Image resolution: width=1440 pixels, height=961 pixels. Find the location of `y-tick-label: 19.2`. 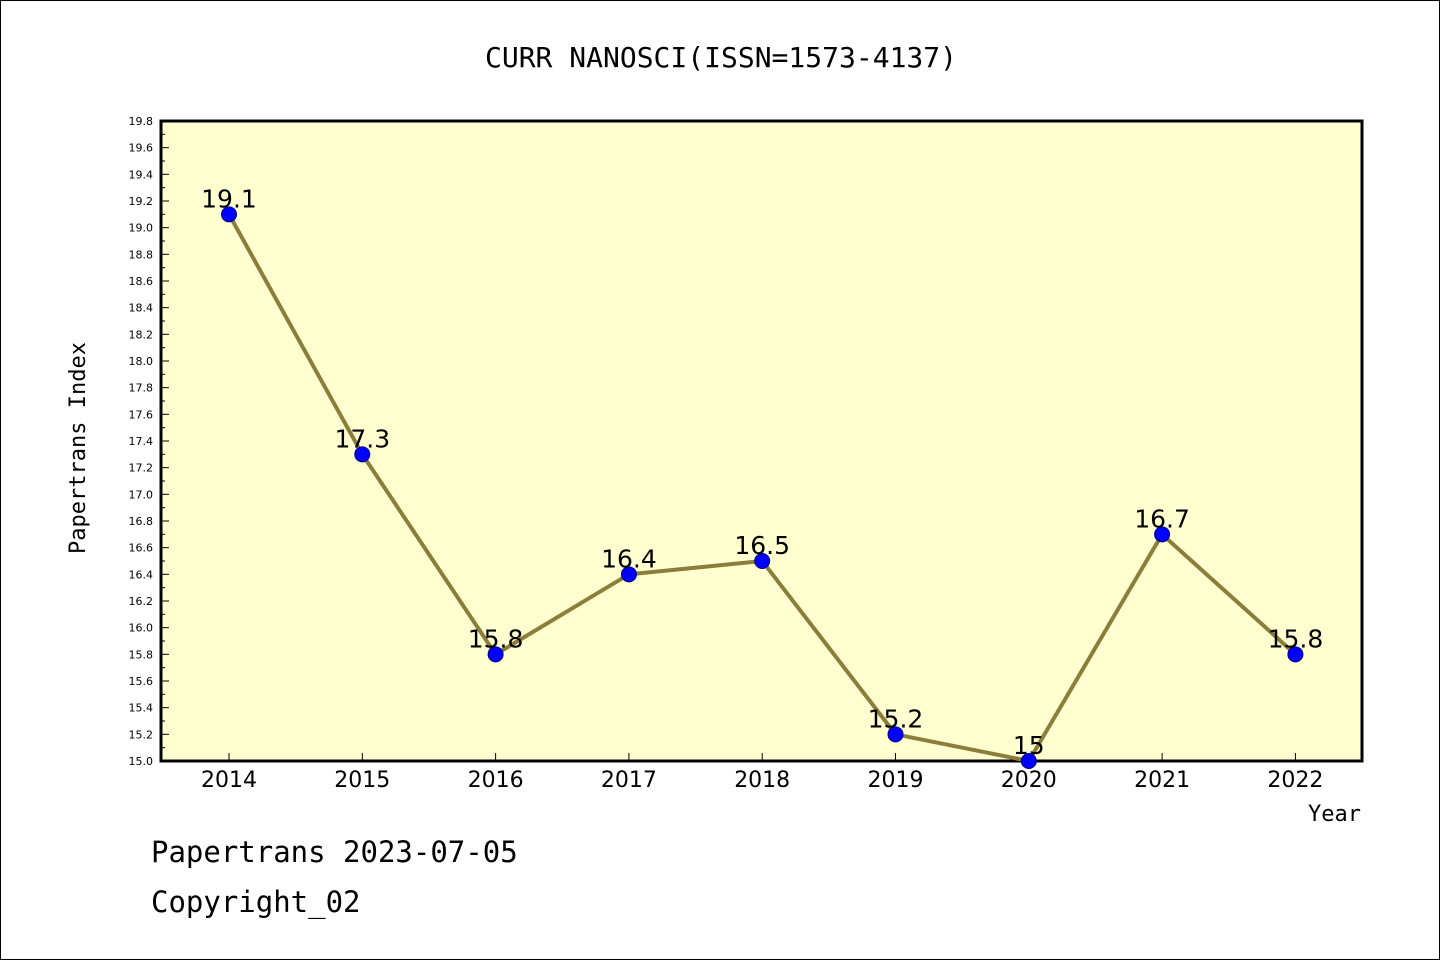

y-tick-label: 19.2 is located at coordinates (141, 201).